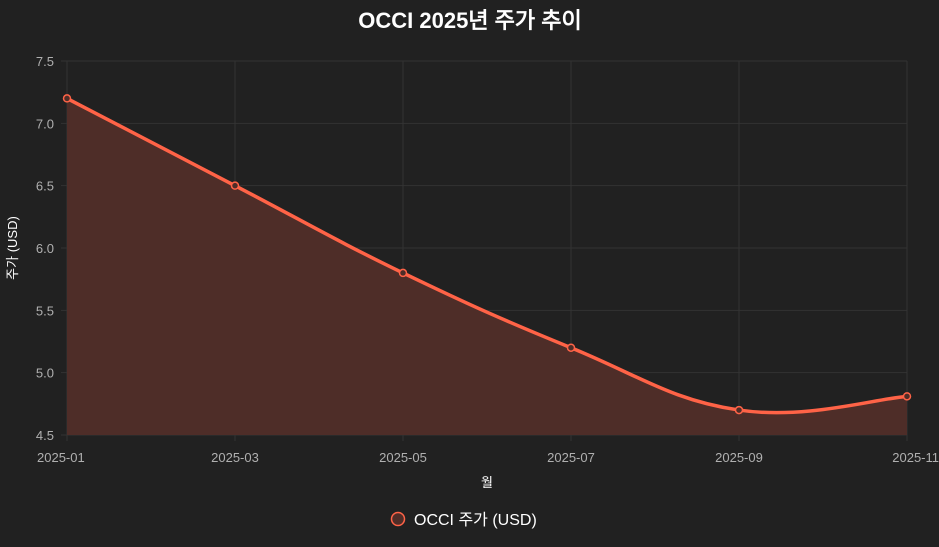 This screenshot has height=547, width=939. I want to click on y-tick-label: 4.5, so click(45, 435).